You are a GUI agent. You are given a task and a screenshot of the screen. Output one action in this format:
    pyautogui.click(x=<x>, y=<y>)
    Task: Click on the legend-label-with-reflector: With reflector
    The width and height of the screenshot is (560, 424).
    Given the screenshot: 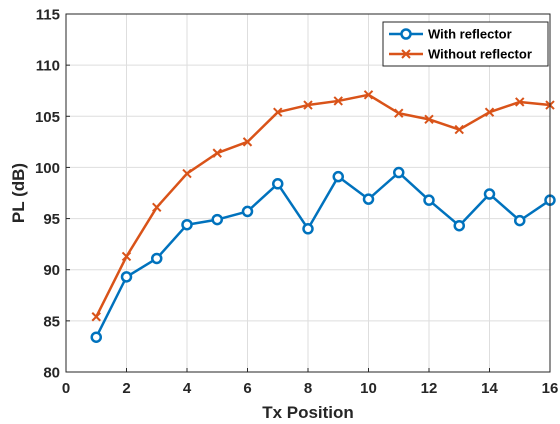 What is the action you would take?
    pyautogui.click(x=470, y=34)
    